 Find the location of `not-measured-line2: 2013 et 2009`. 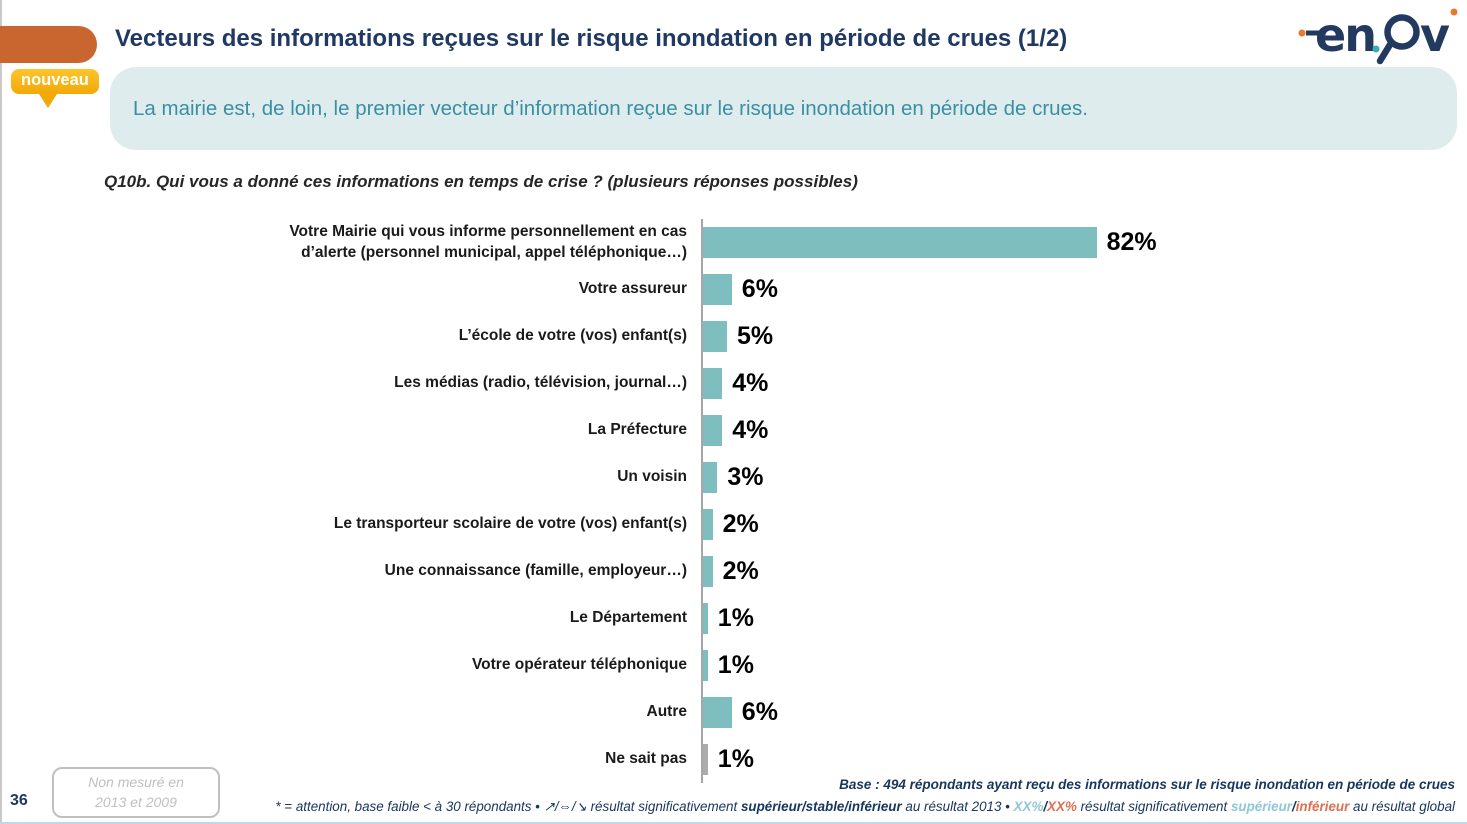

not-measured-line2: 2013 et 2009 is located at coordinates (136, 802).